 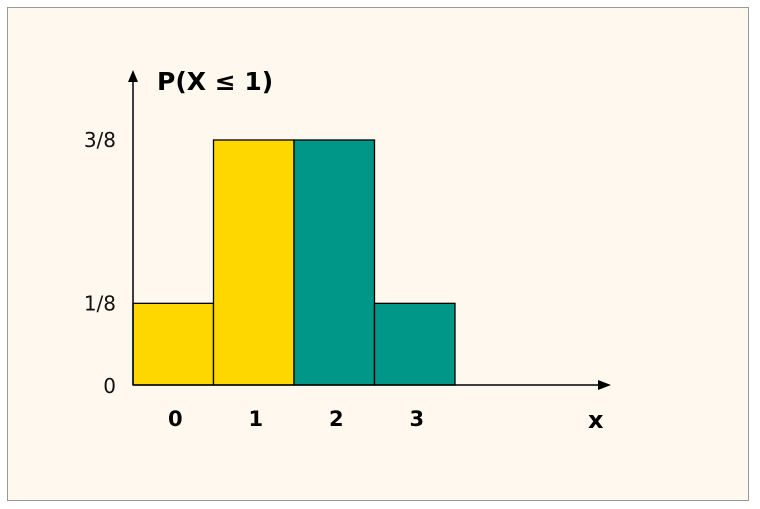 I want to click on x-axis-arrowhead, so click(x=604, y=385).